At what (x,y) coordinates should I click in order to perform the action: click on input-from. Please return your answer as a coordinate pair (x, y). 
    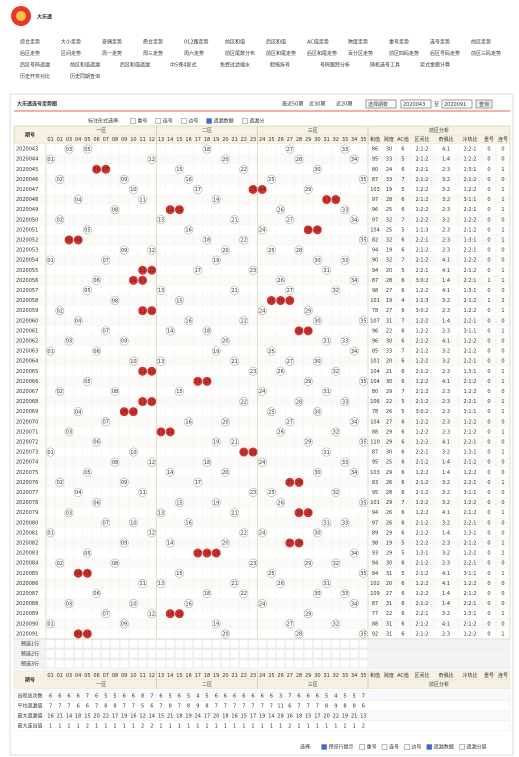
    Looking at the image, I should click on (416, 104).